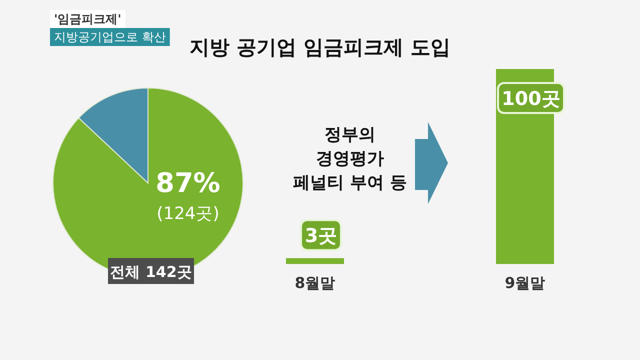 The image size is (640, 360). What do you see at coordinates (315, 283) in the screenshot?
I see `x-tick-label: 8월말` at bounding box center [315, 283].